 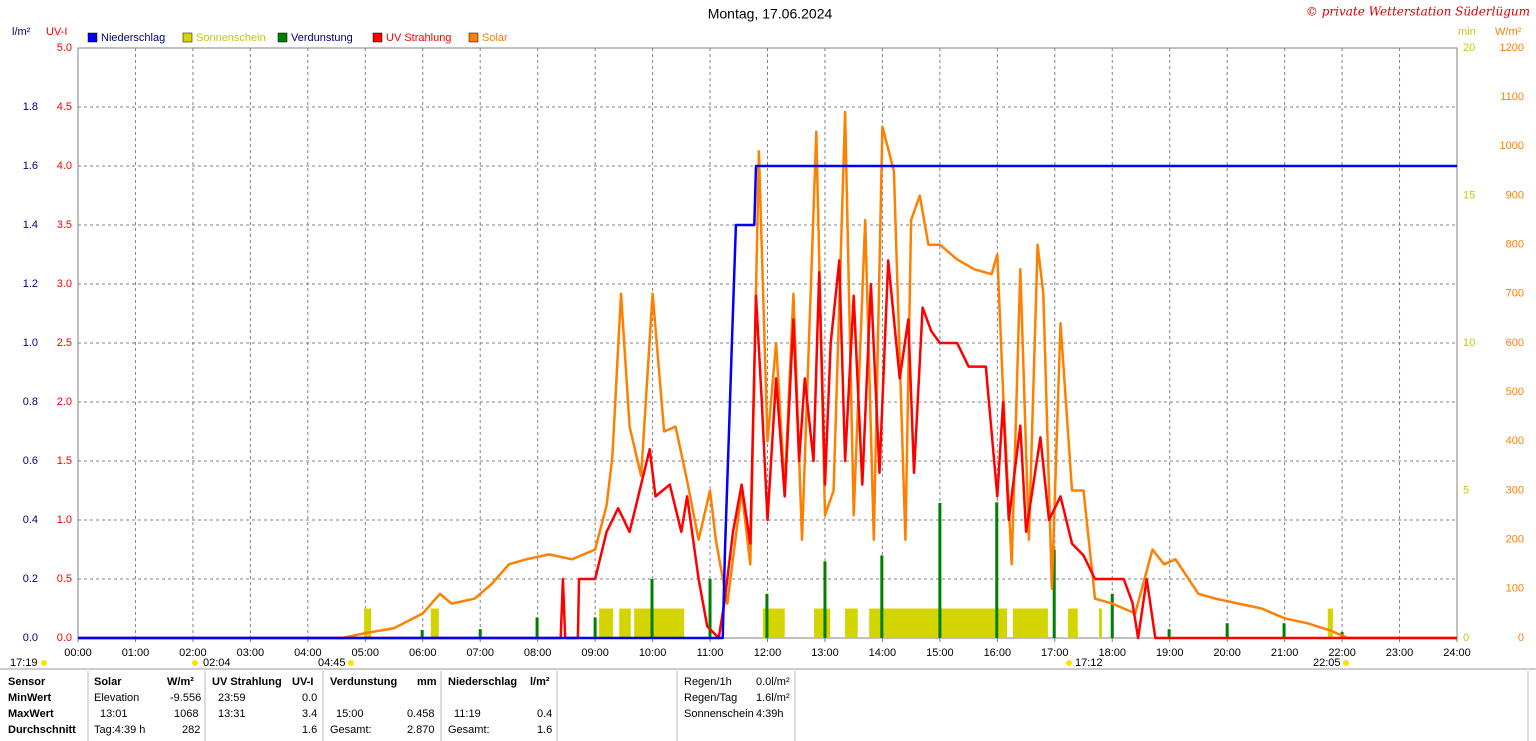 I want to click on x-tick-label: 21:00, so click(x=1285, y=653).